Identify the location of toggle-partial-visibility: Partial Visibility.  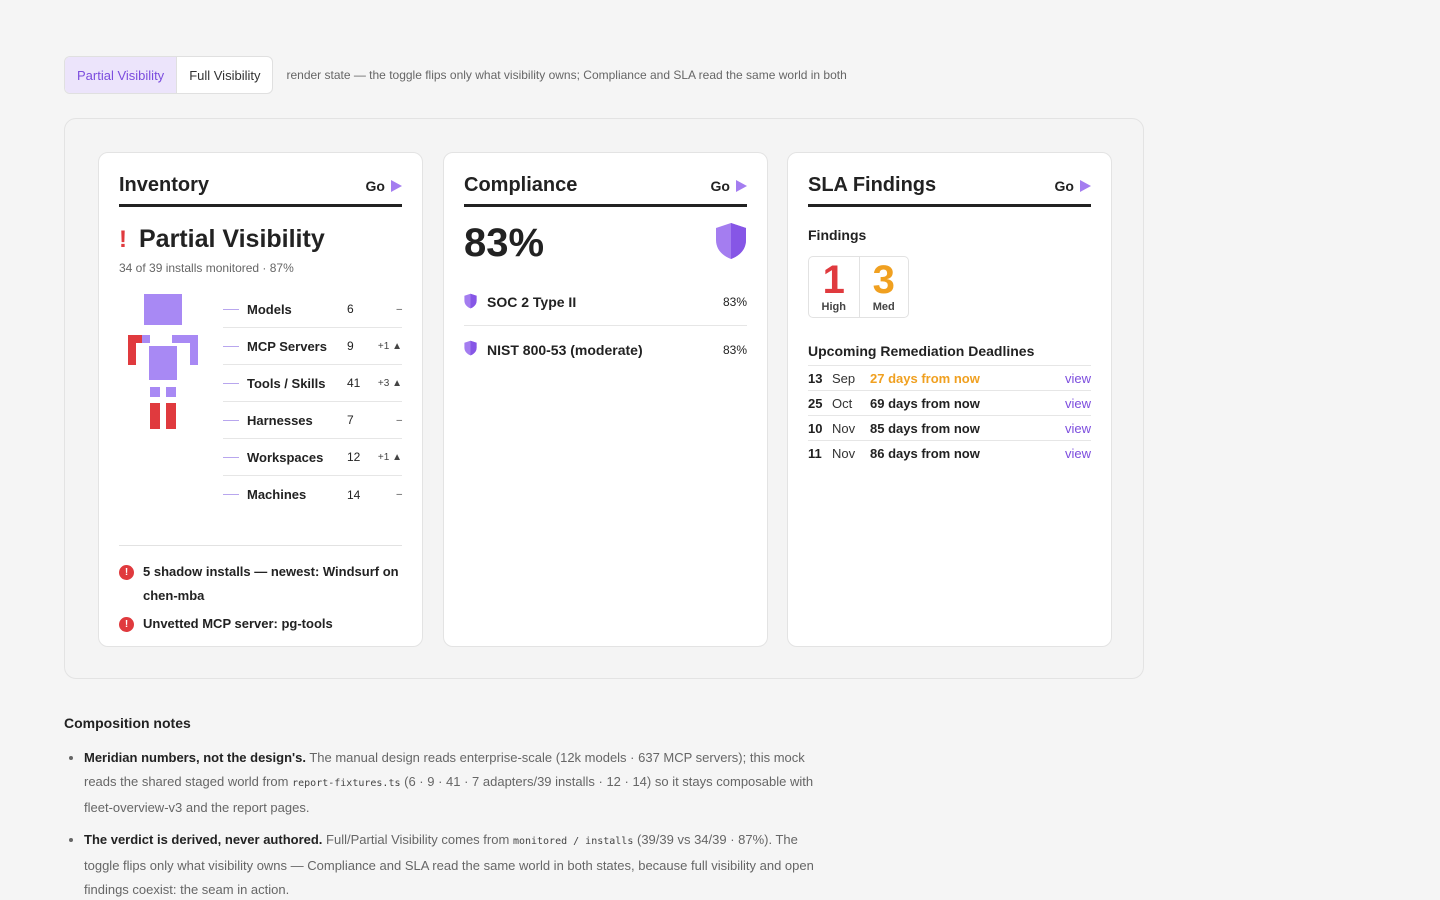
(121, 75).